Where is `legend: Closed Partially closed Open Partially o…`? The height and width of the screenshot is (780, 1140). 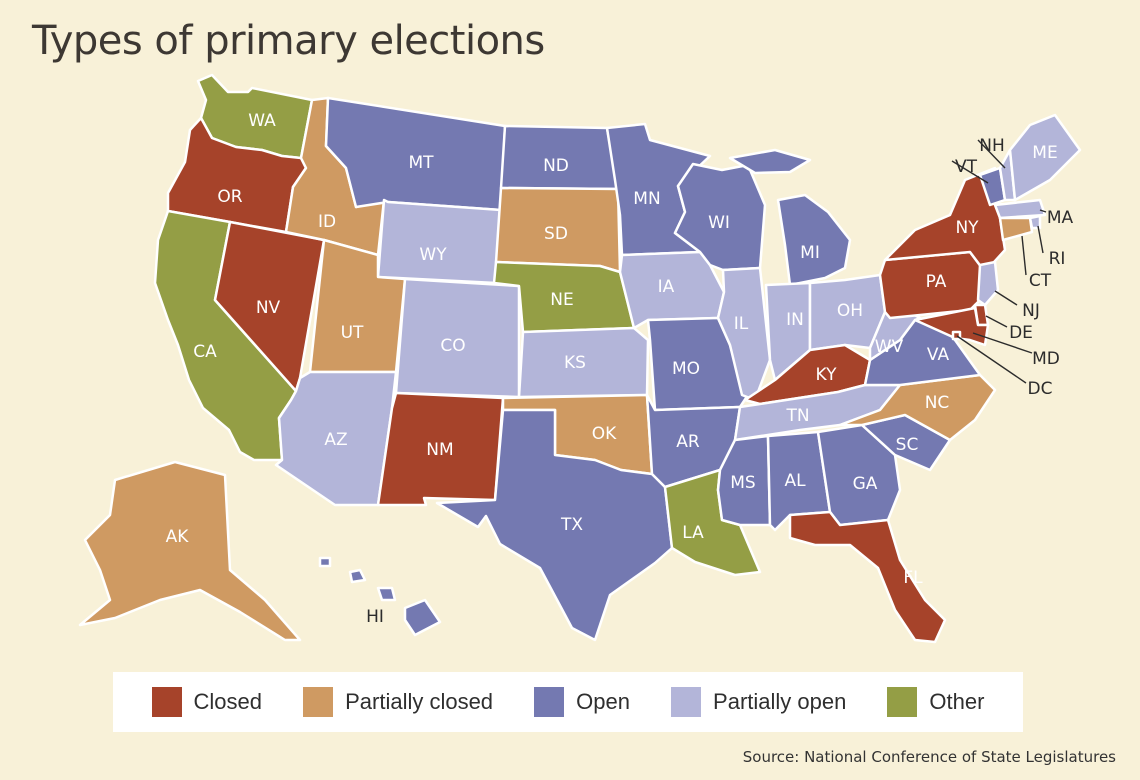
legend: Closed Partially closed Open Partially o… is located at coordinates (568, 702).